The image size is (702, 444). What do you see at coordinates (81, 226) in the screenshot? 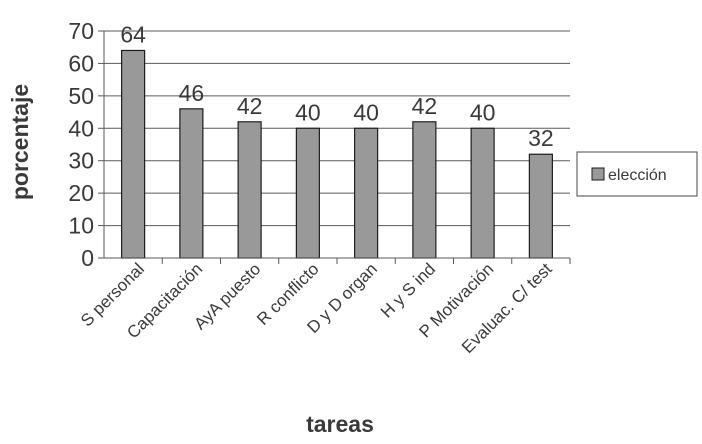
I see `y-tick-label: 10` at bounding box center [81, 226].